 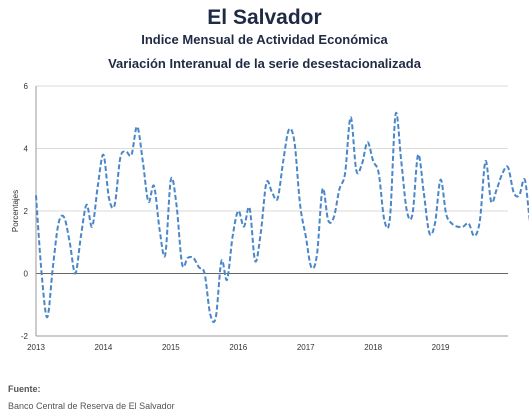 What do you see at coordinates (36, 347) in the screenshot?
I see `x-tick-label-2013: 2013` at bounding box center [36, 347].